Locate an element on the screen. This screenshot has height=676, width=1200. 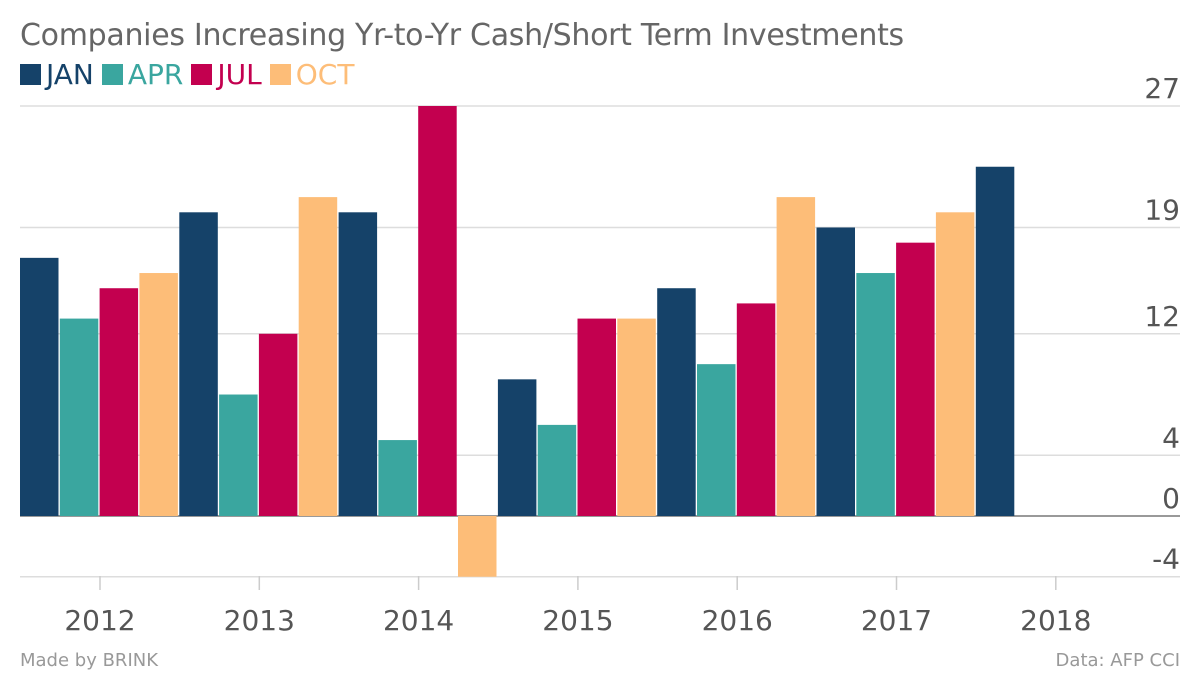
legend: JAN APR JUL OCT is located at coordinates (187, 74).